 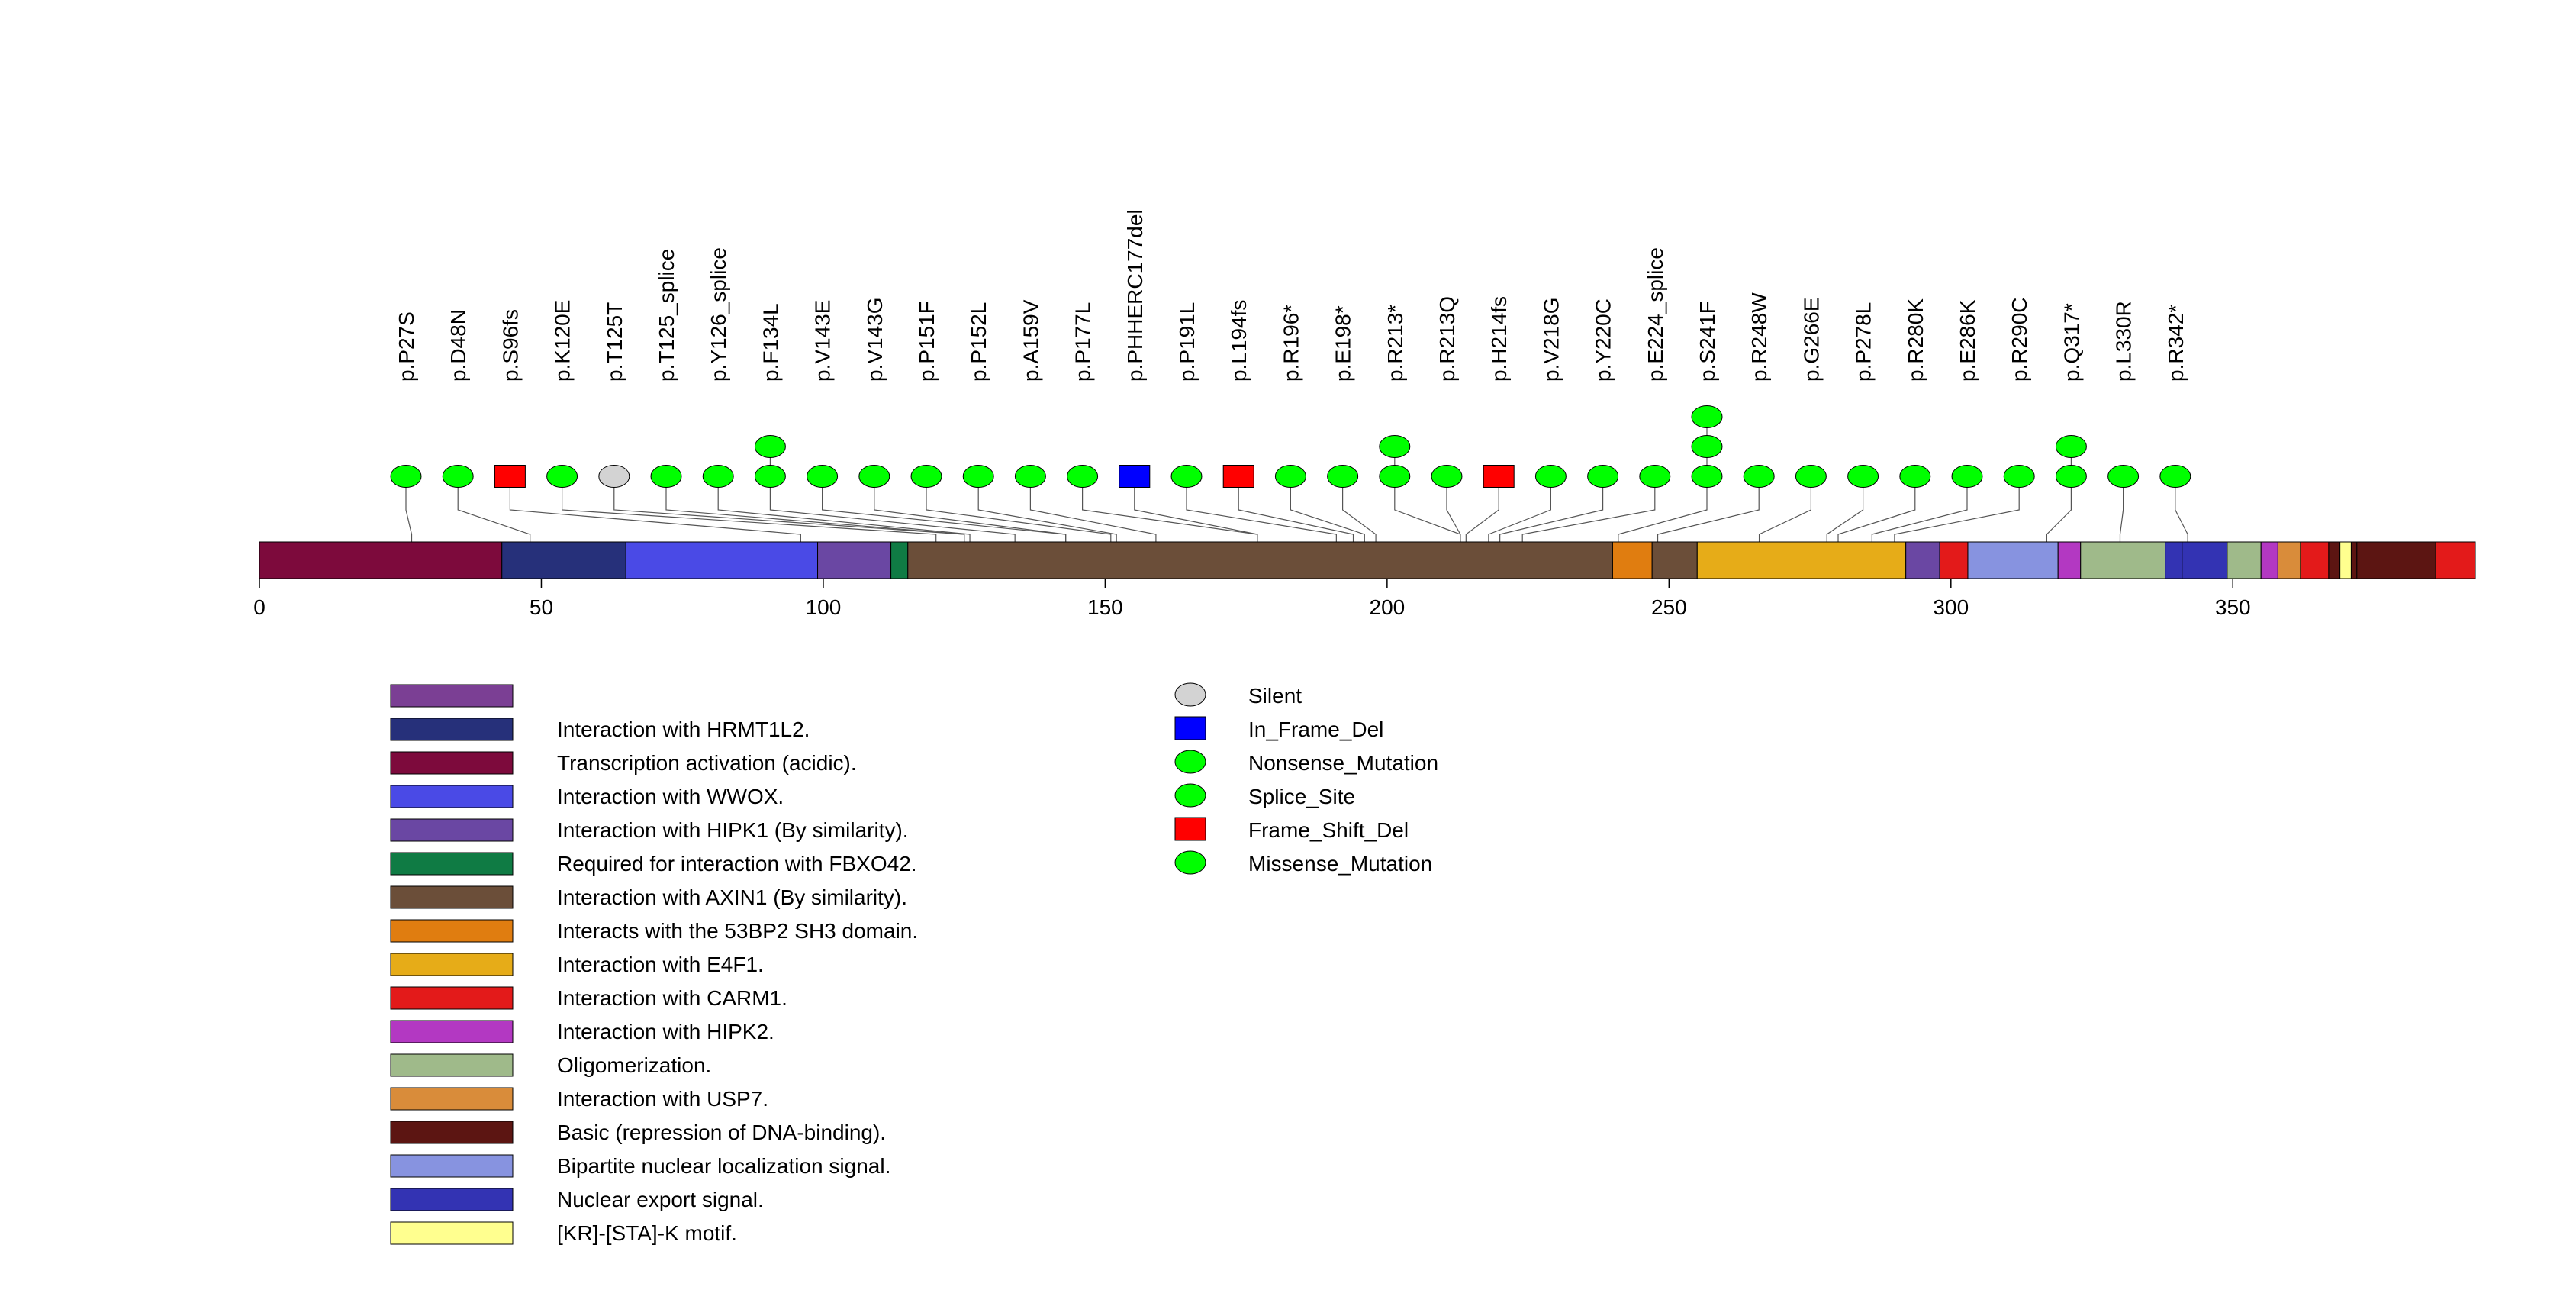 What do you see at coordinates (1520, 509) in the screenshot?
I see `stem-p-v218g` at bounding box center [1520, 509].